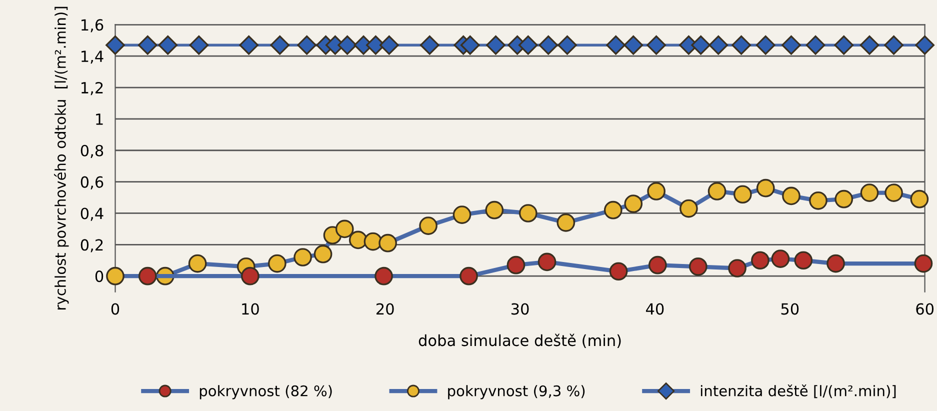 Image resolution: width=937 pixels, height=411 pixels. Describe the element at coordinates (92, 89) in the screenshot. I see `y-tick-label: 1,2` at that location.